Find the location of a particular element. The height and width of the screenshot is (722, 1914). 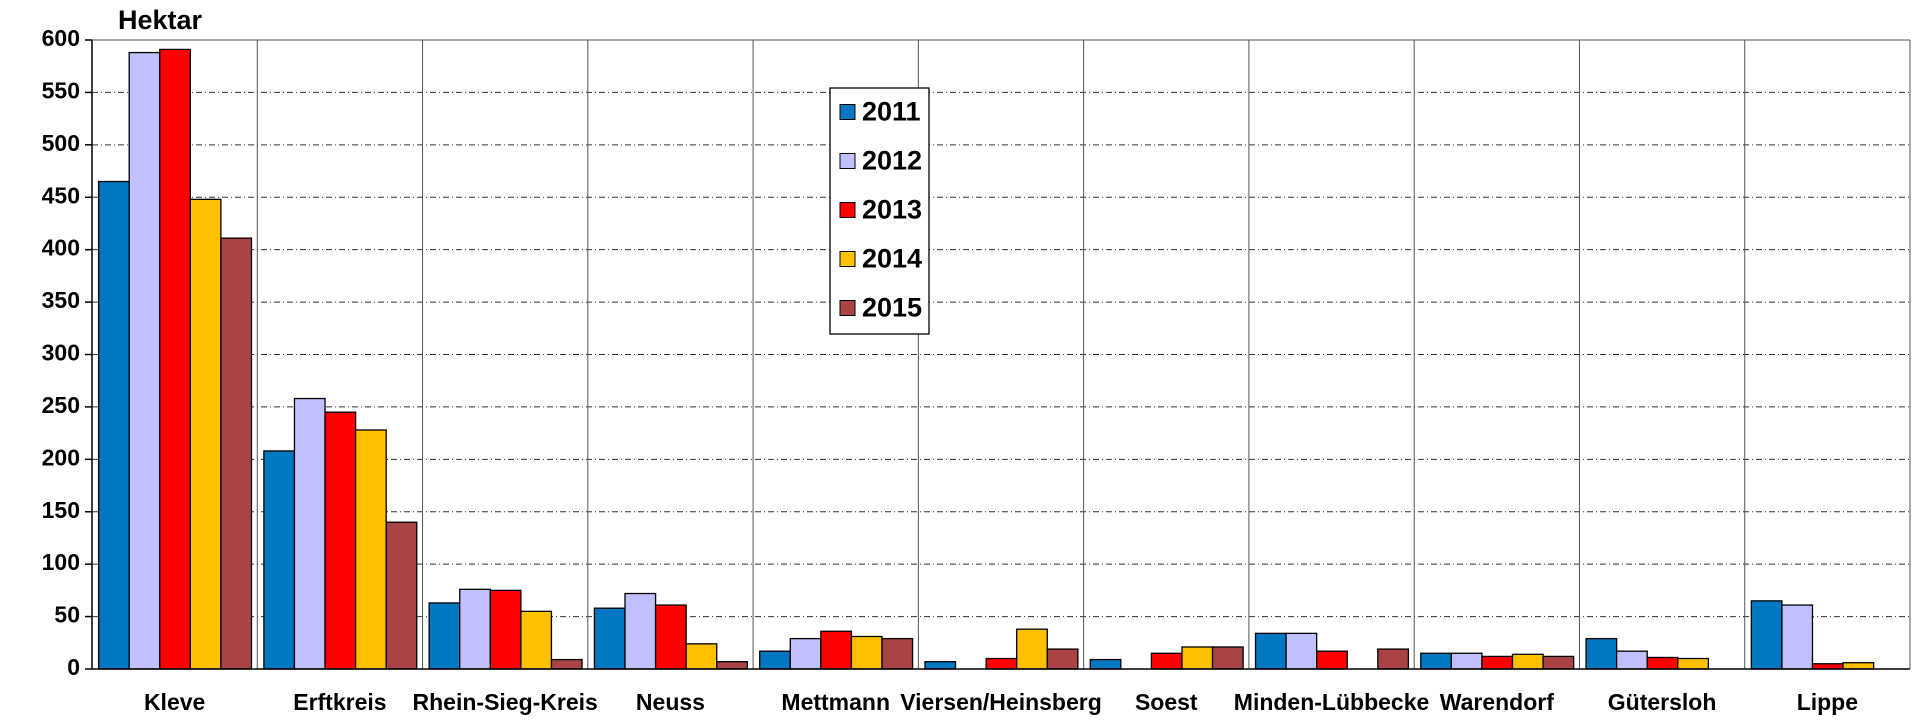

x-tick-label: Rhein-Sieg-Kreis is located at coordinates (505, 702).